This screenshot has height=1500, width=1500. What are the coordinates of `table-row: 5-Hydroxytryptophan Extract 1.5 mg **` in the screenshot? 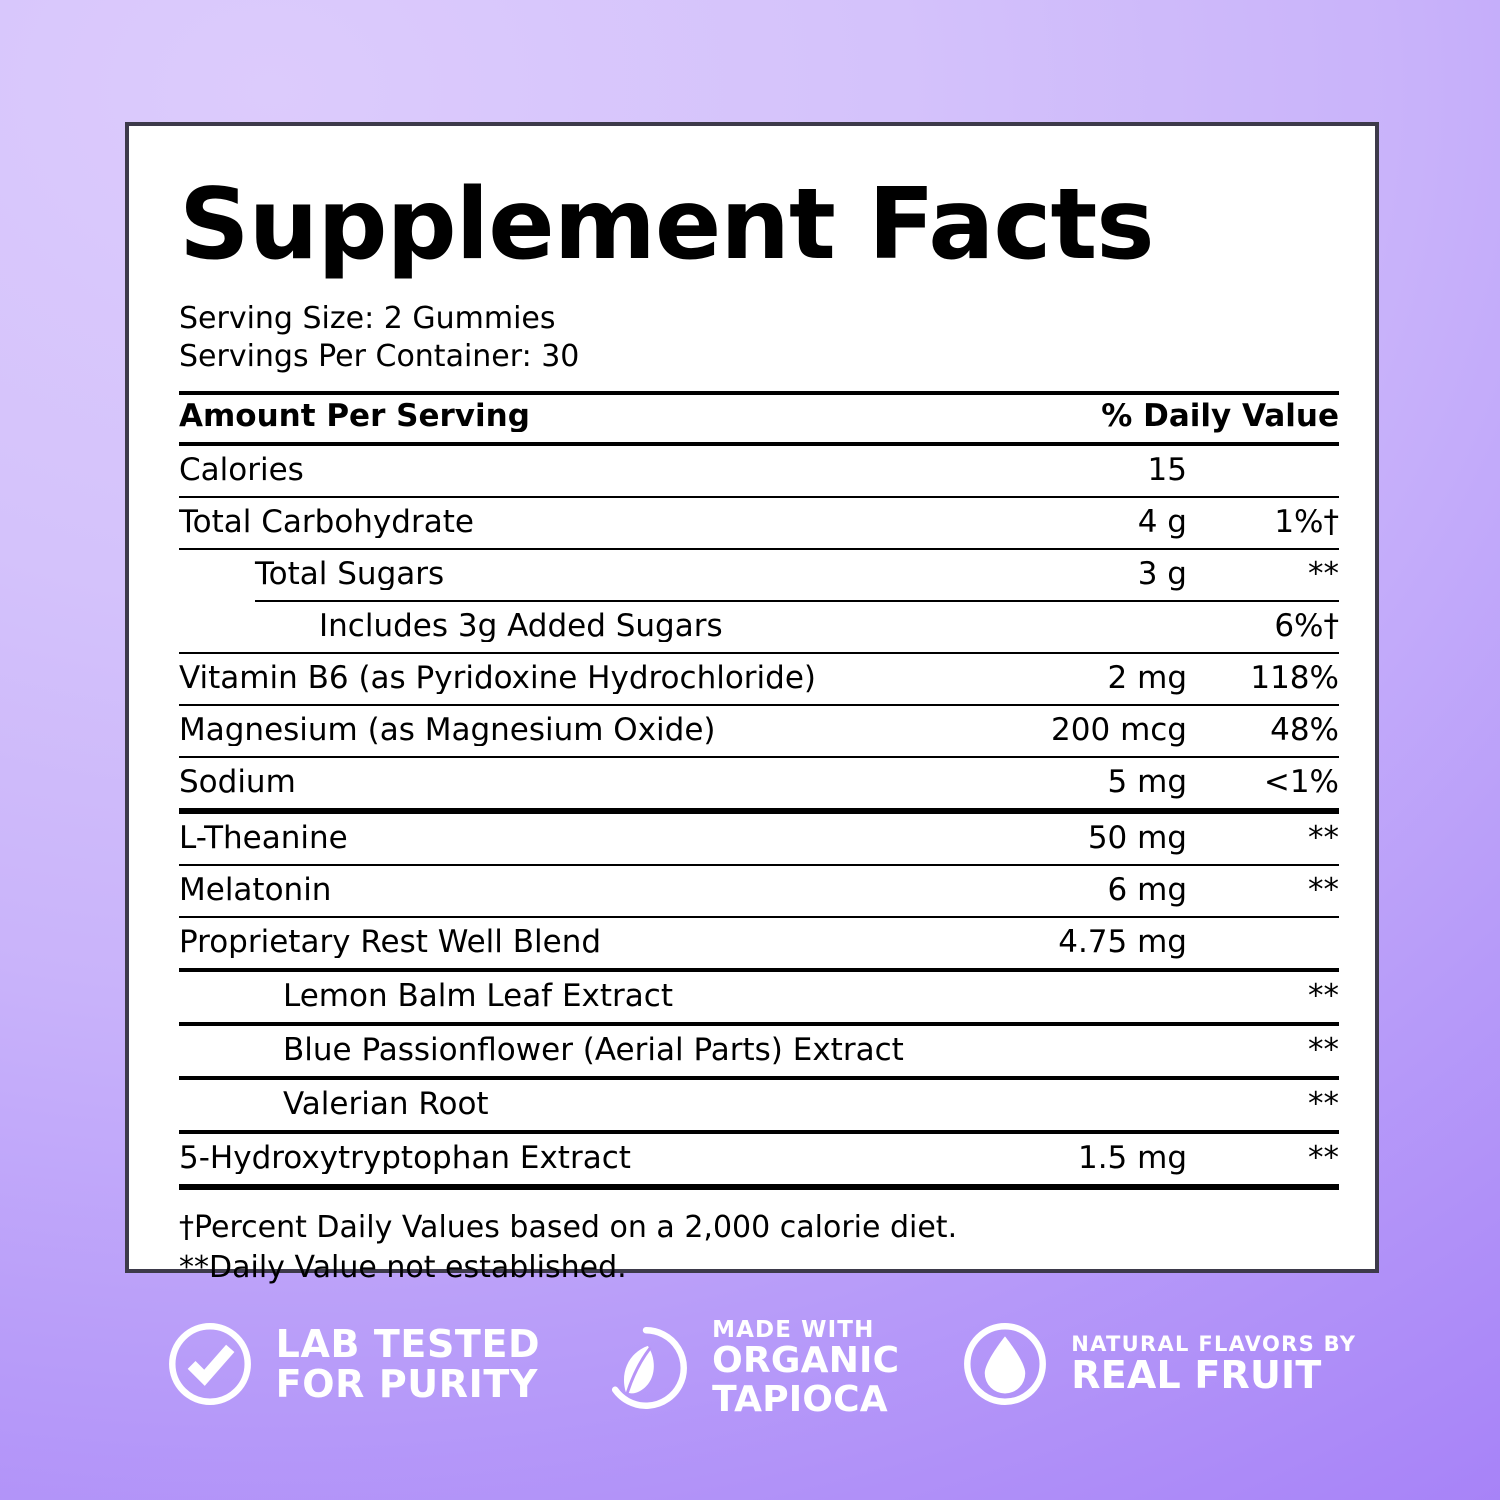 It's located at (759, 1159).